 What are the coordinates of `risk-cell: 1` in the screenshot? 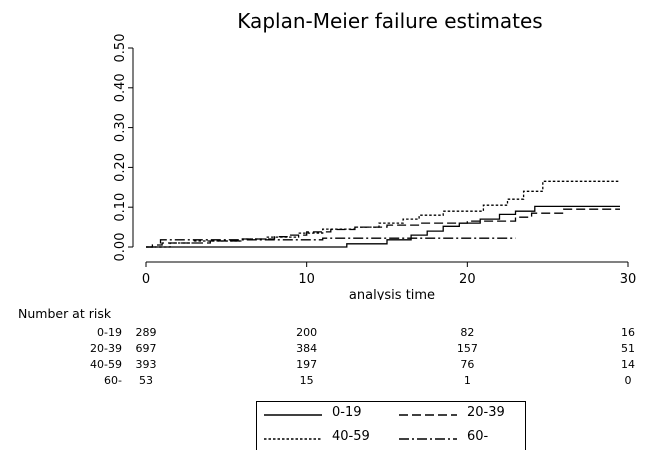 It's located at (467, 380).